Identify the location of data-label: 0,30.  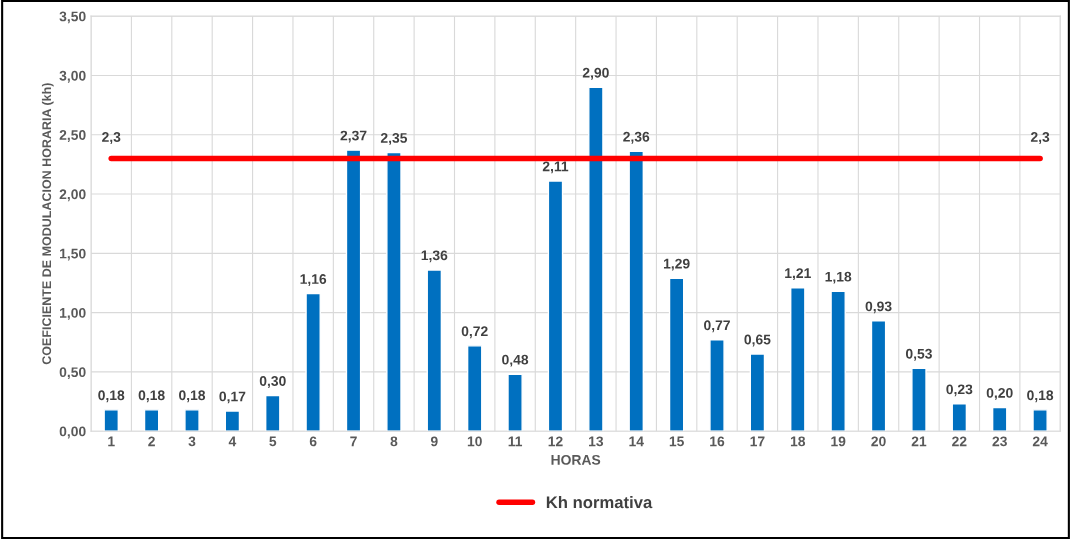
(272, 382).